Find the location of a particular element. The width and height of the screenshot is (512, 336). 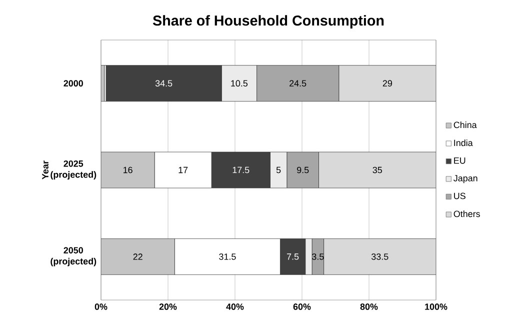

data-label: 31.5 is located at coordinates (227, 256).